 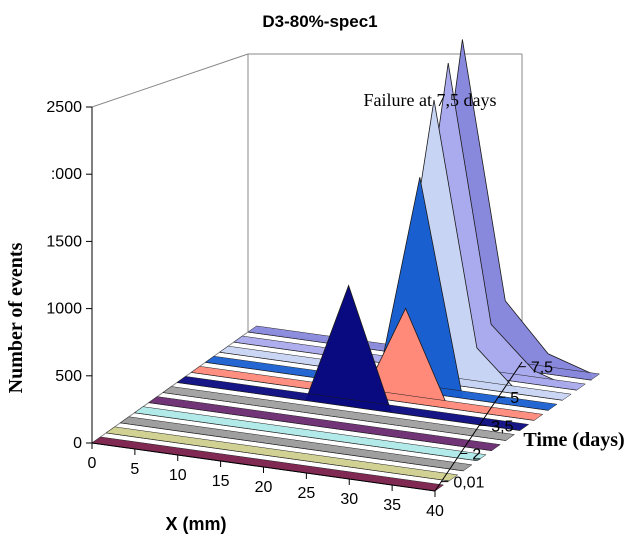 What do you see at coordinates (319, 21) in the screenshot?
I see `chart-title: D3-80%-spec1` at bounding box center [319, 21].